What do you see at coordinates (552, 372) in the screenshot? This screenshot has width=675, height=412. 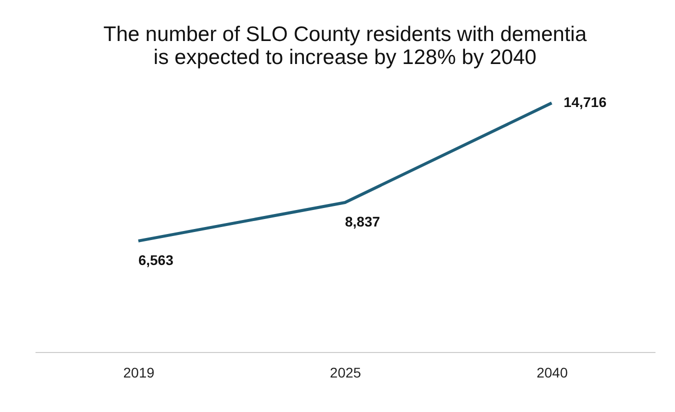 I see `x-tick-label: 2040` at bounding box center [552, 372].